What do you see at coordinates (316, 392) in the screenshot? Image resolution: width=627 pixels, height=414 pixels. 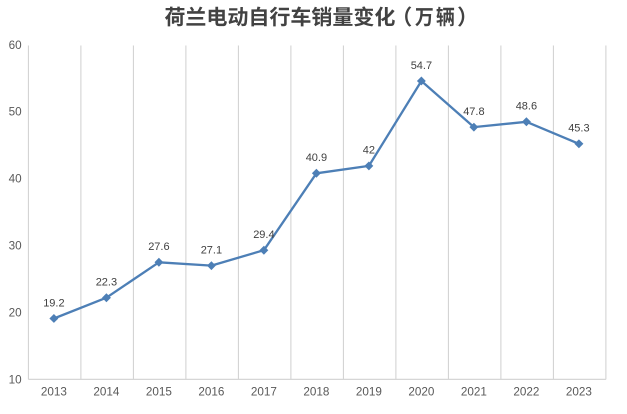 I see `svg-text: 2018` at bounding box center [316, 392].